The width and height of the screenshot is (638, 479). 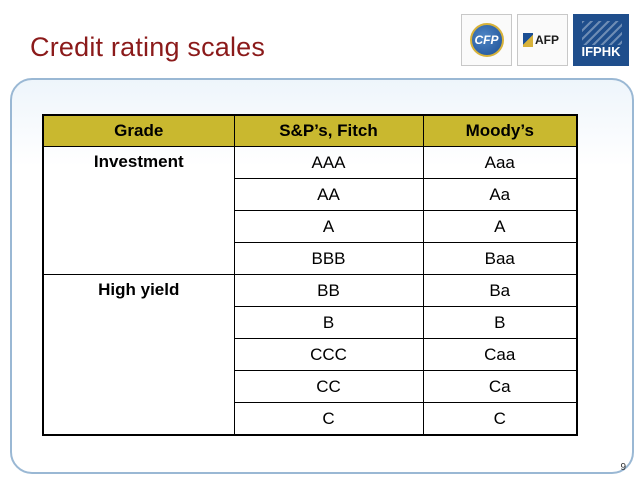 I want to click on sp-fitch-cell: CC, so click(x=328, y=386).